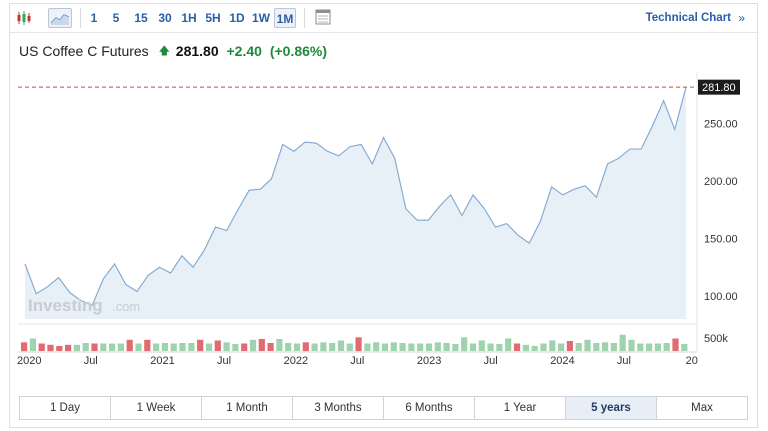  Describe the element at coordinates (296, 361) in the screenshot. I see `x-tick-label: 2022` at that location.